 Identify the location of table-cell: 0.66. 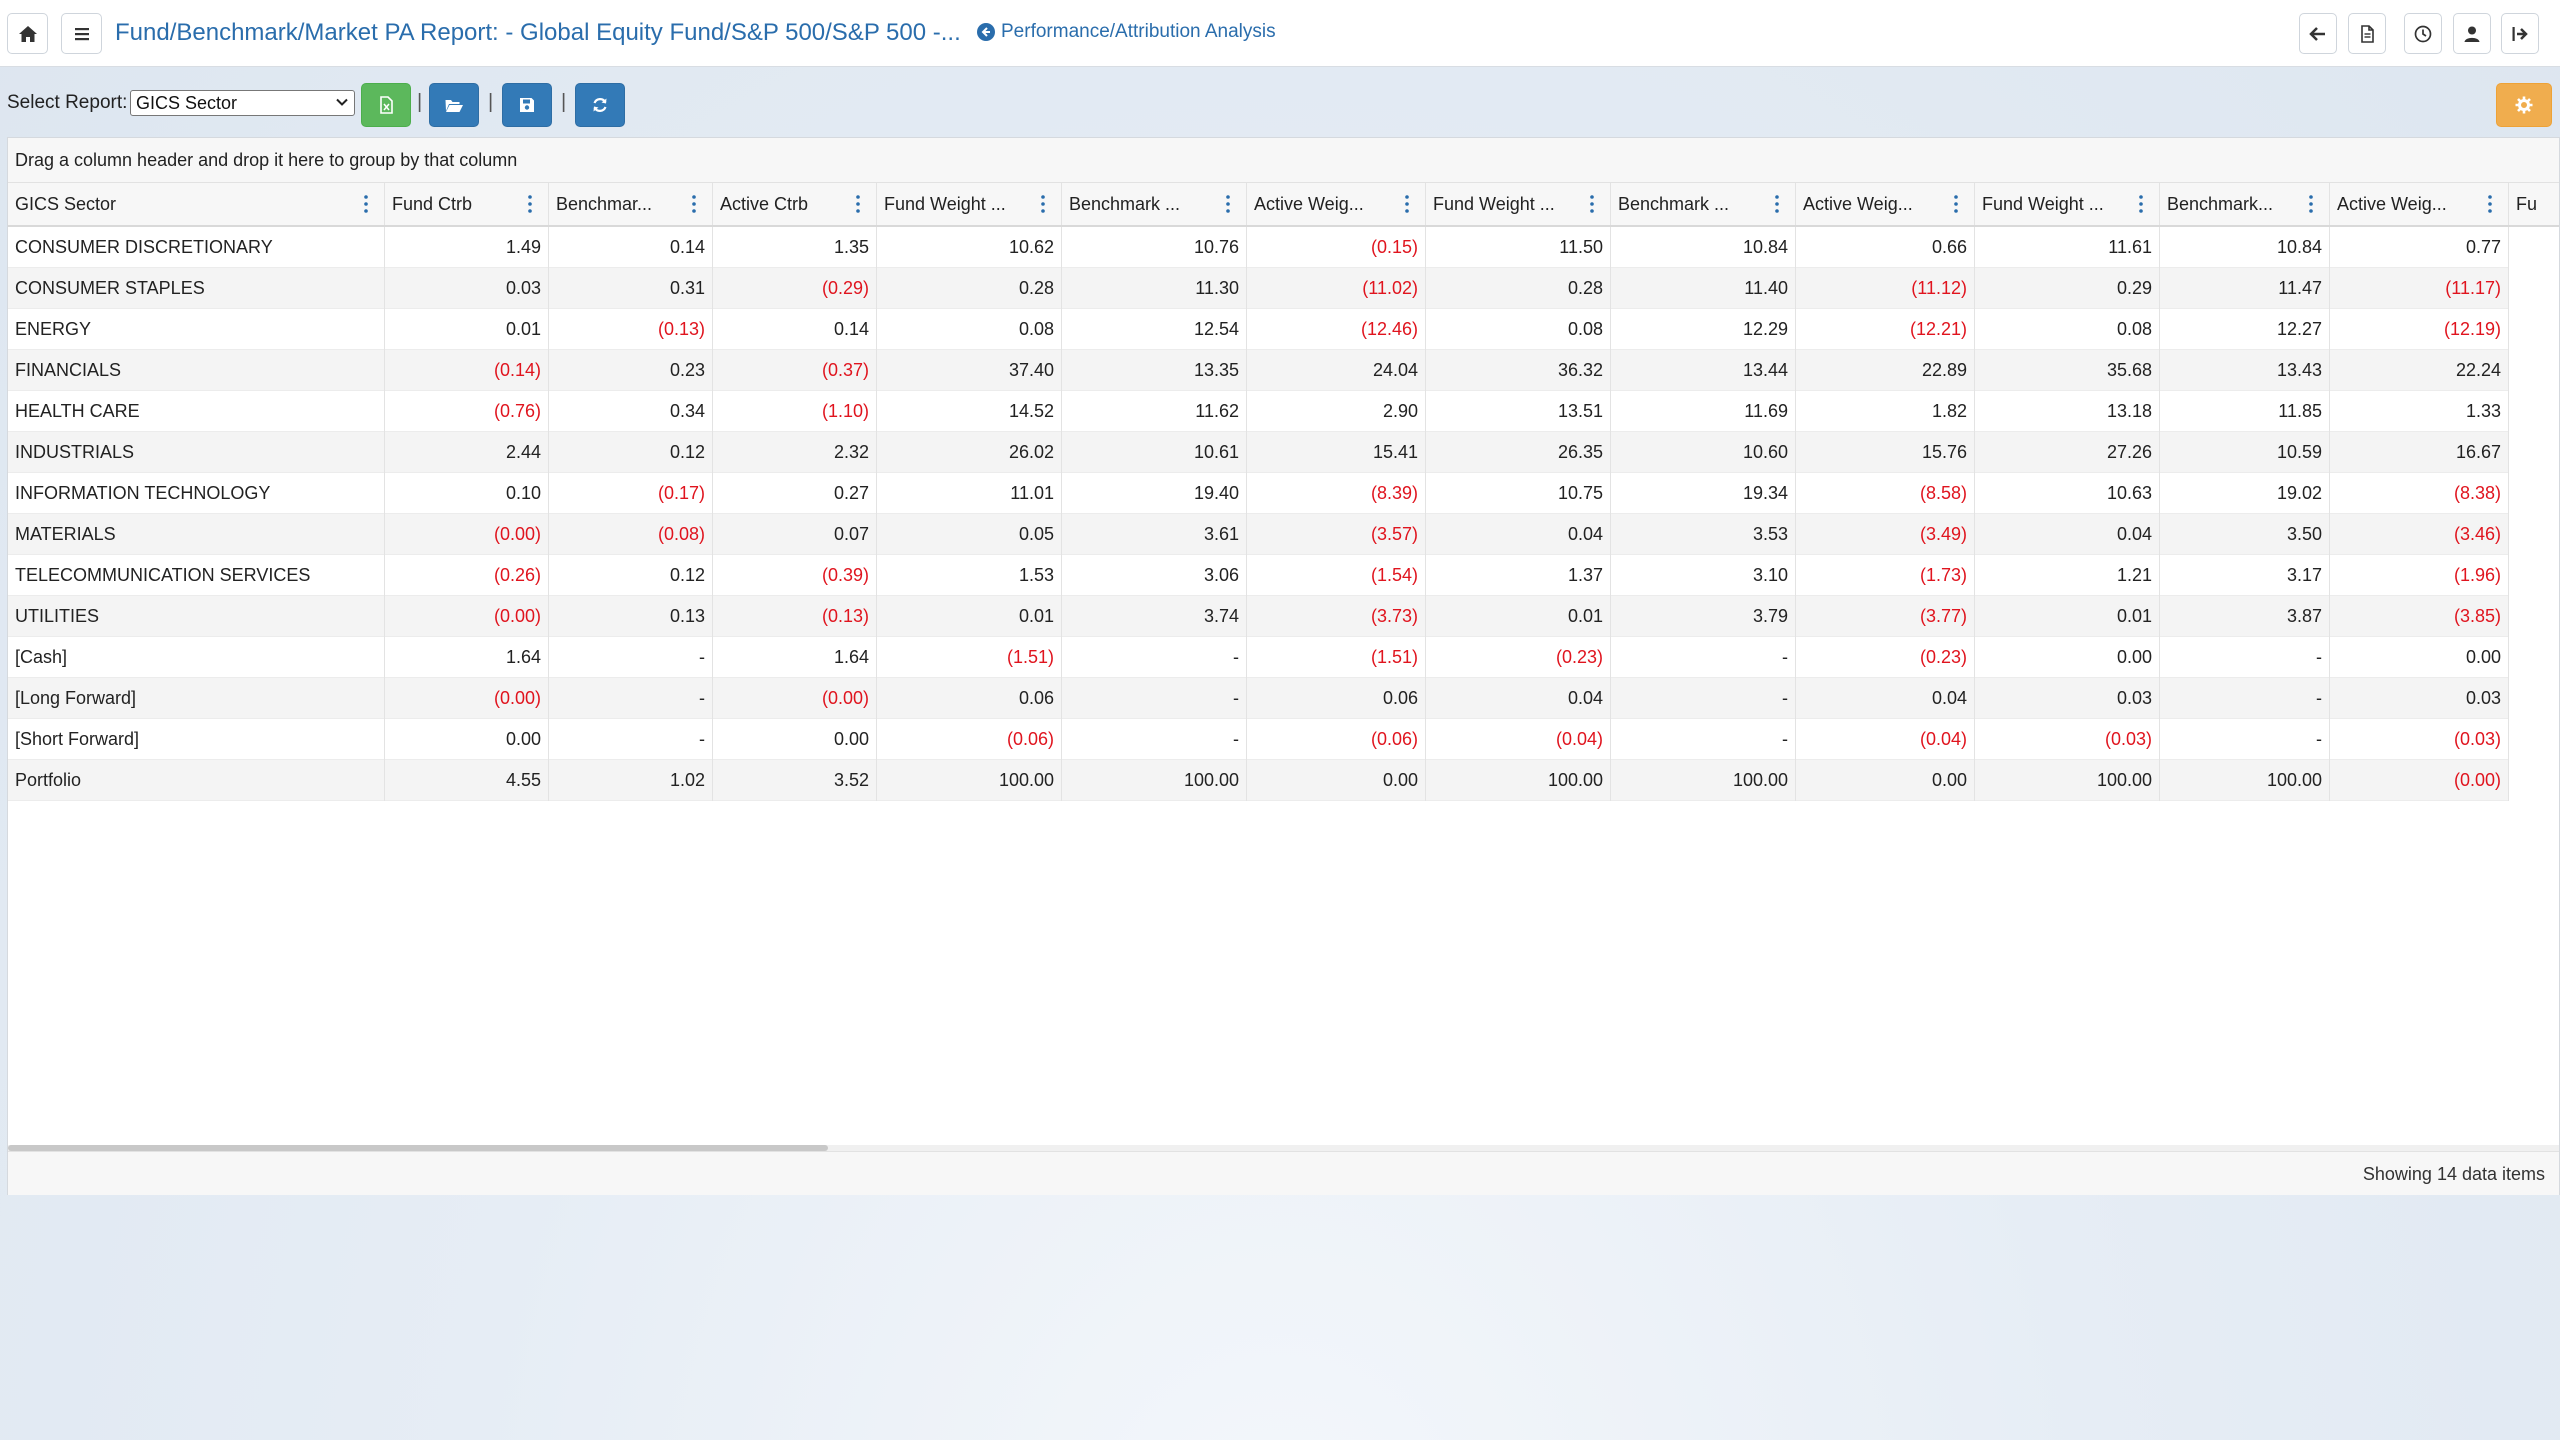
(1885, 247).